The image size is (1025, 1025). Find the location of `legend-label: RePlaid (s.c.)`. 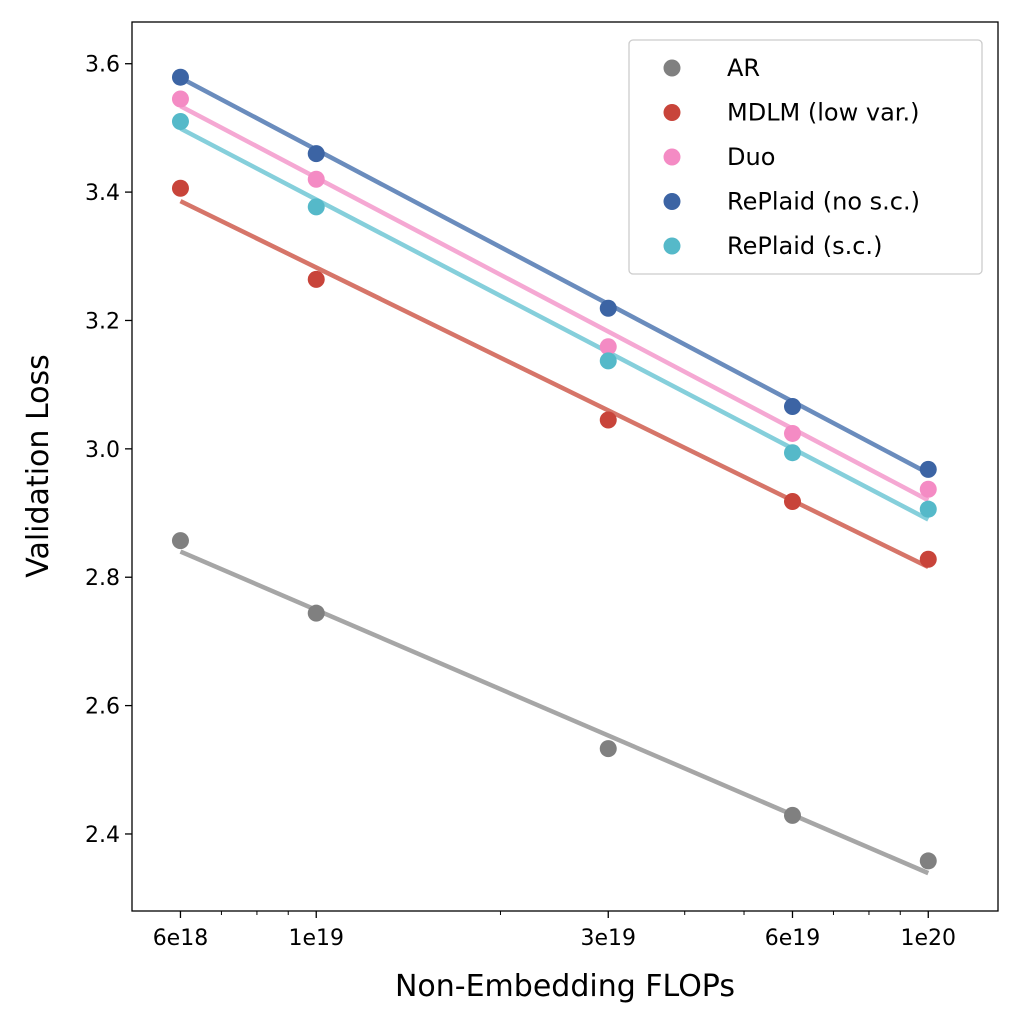

legend-label: RePlaid (s.c.) is located at coordinates (804, 246).